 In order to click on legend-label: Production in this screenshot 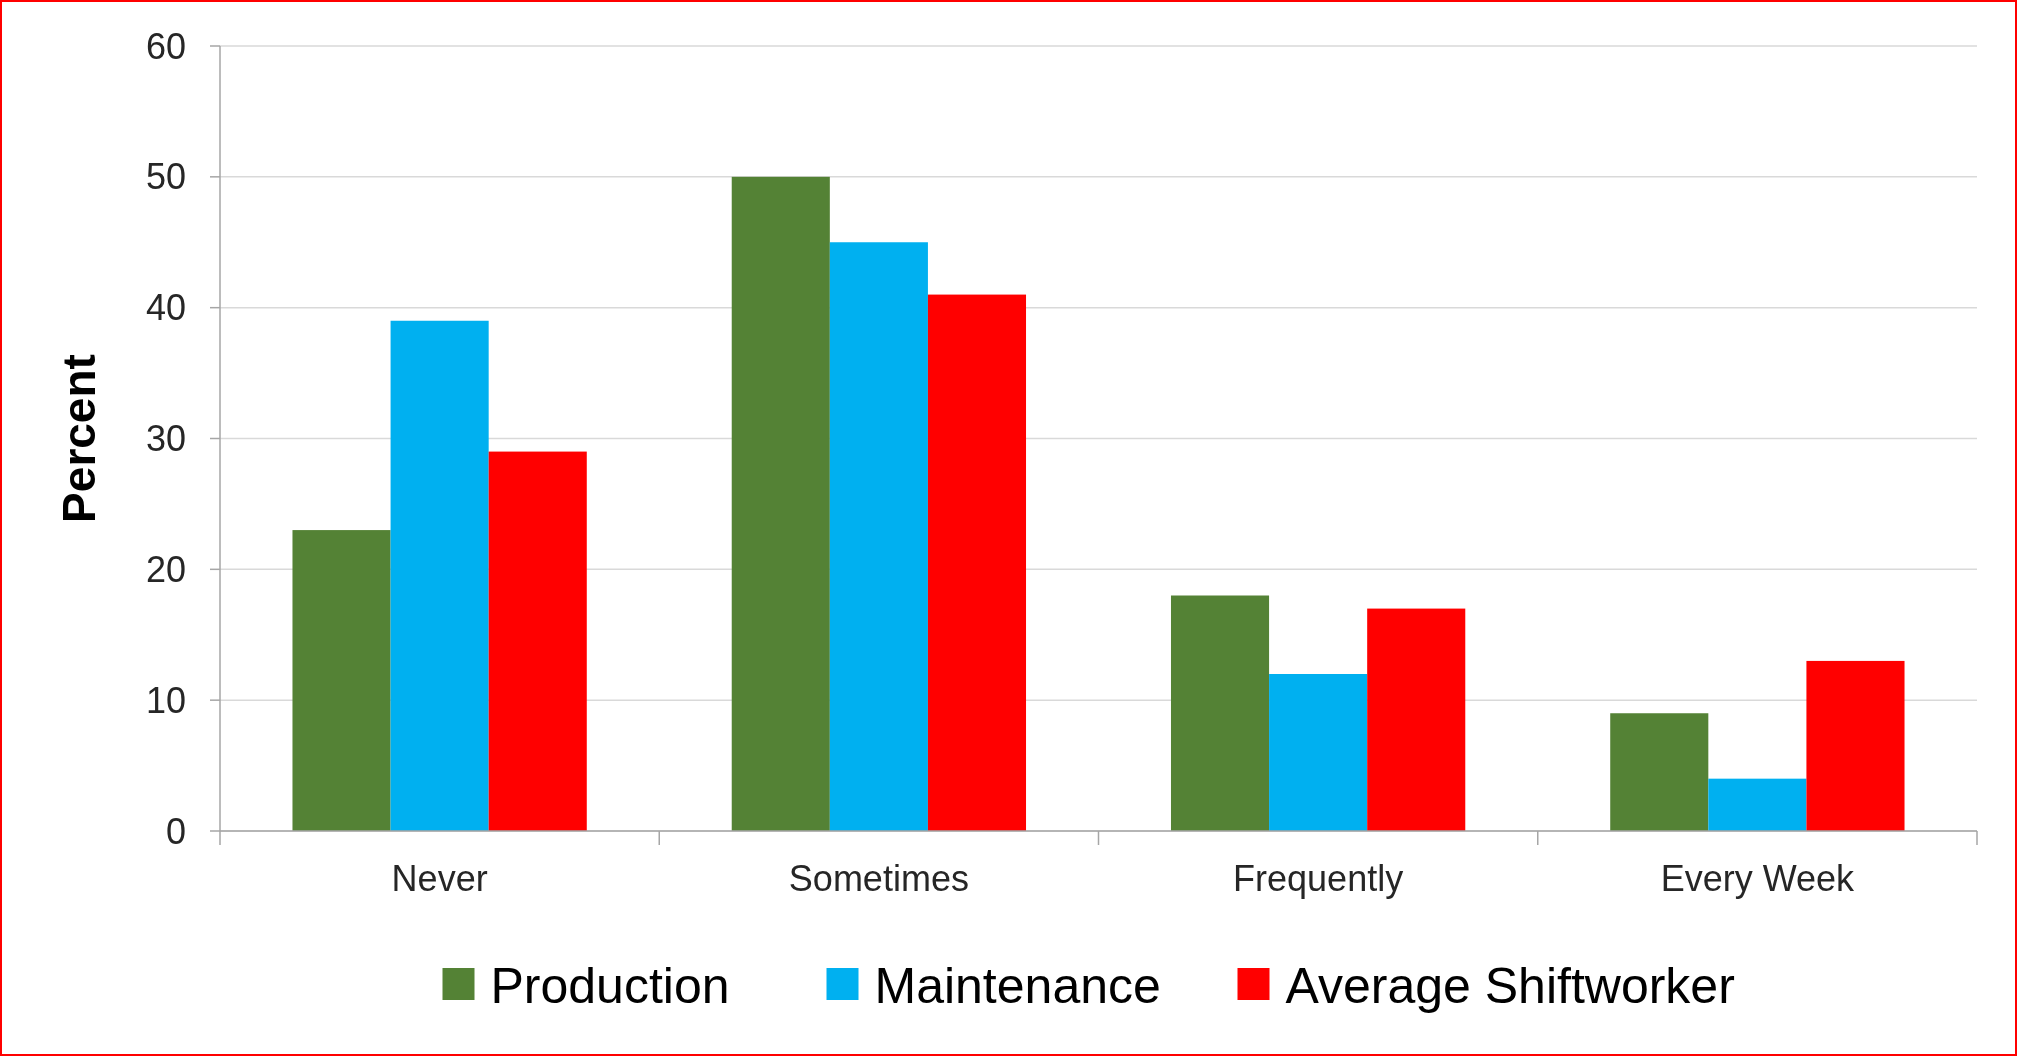, I will do `click(610, 985)`.